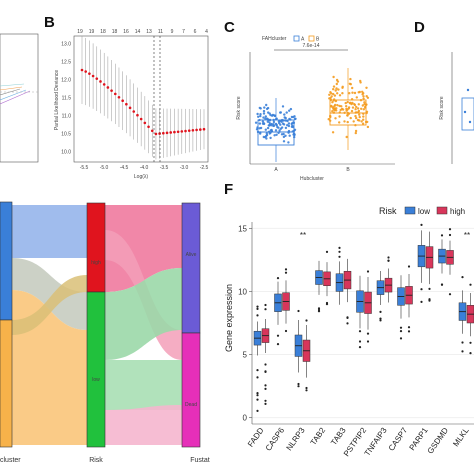  I want to click on panel-f-label: F, so click(228, 189).